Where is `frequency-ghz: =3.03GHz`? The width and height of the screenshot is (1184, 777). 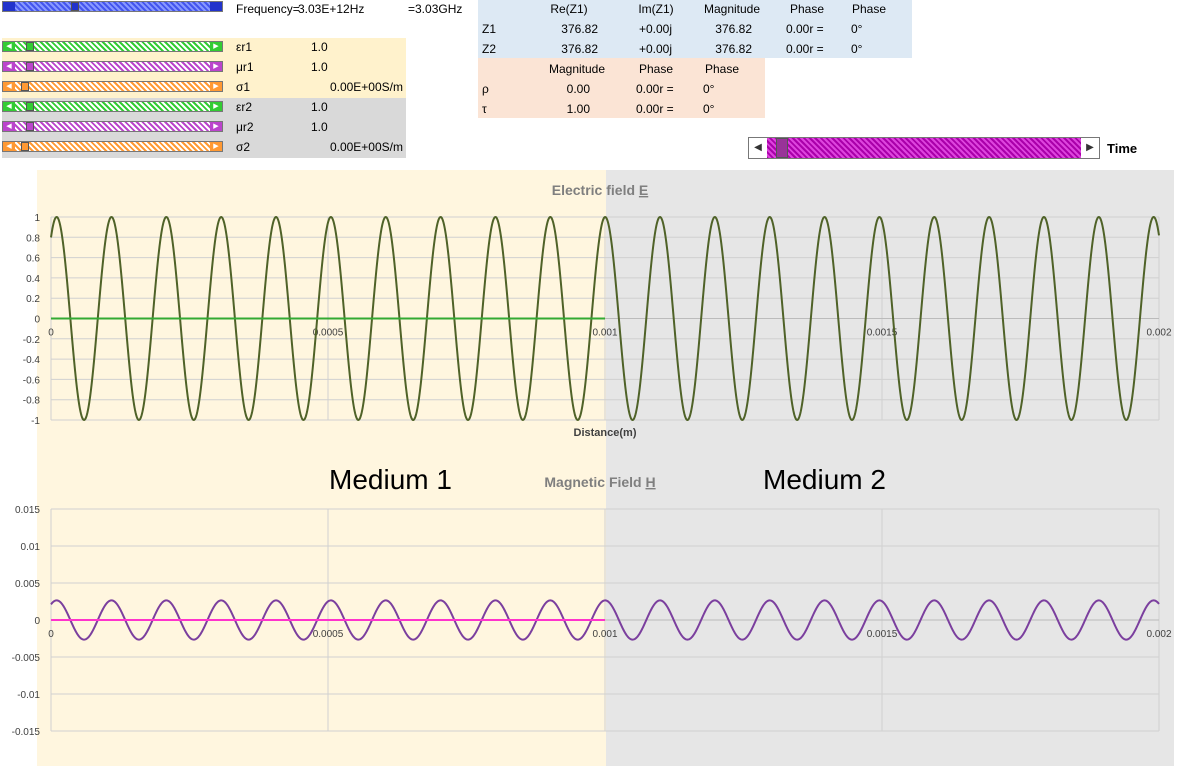 frequency-ghz: =3.03GHz is located at coordinates (435, 9).